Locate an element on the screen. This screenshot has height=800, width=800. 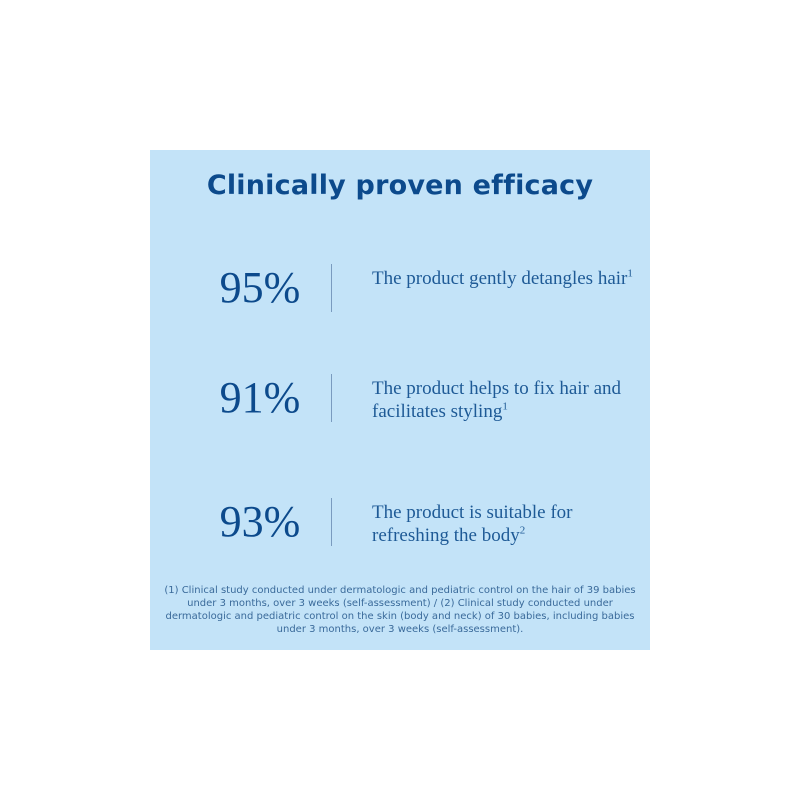
stat-description-text: The product gently detangles hair is located at coordinates (500, 278).